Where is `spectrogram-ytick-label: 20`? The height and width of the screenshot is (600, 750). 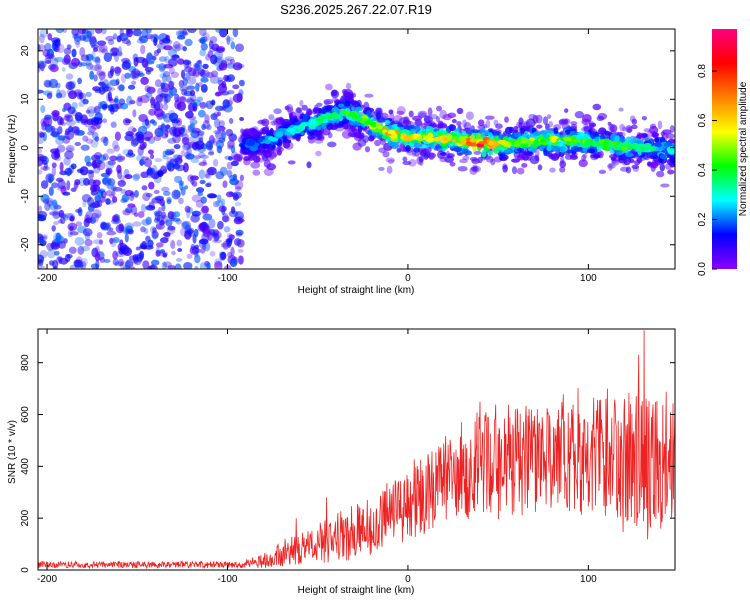
spectrogram-ytick-label: 20 is located at coordinates (25, 51).